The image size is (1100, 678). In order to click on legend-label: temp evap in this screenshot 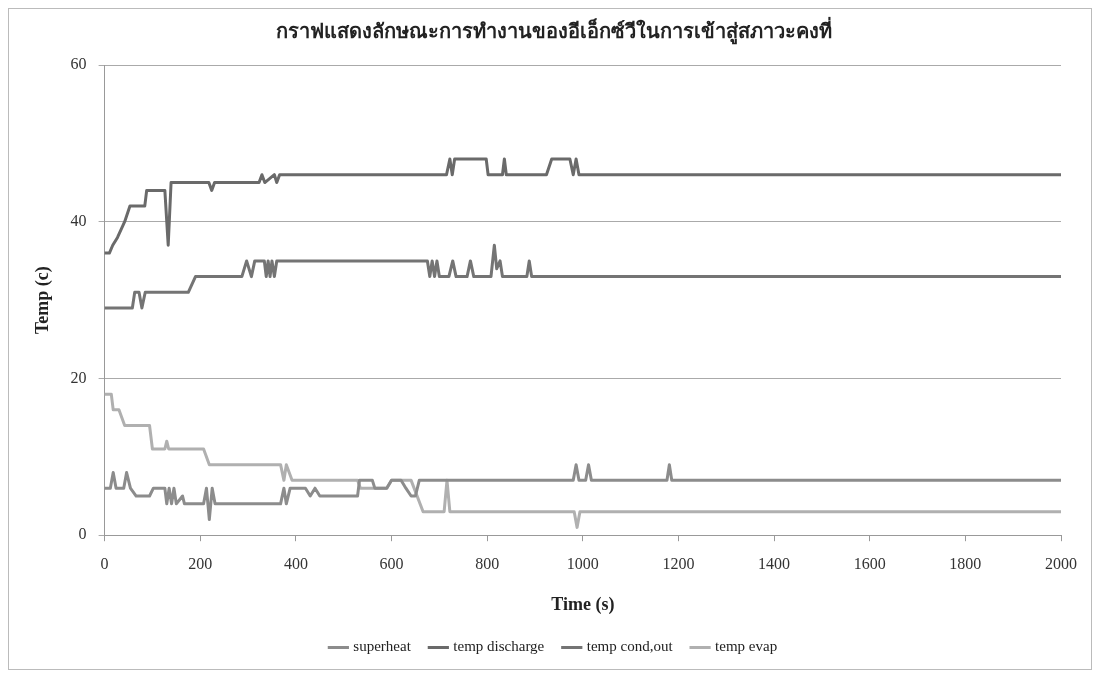, I will do `click(746, 646)`.